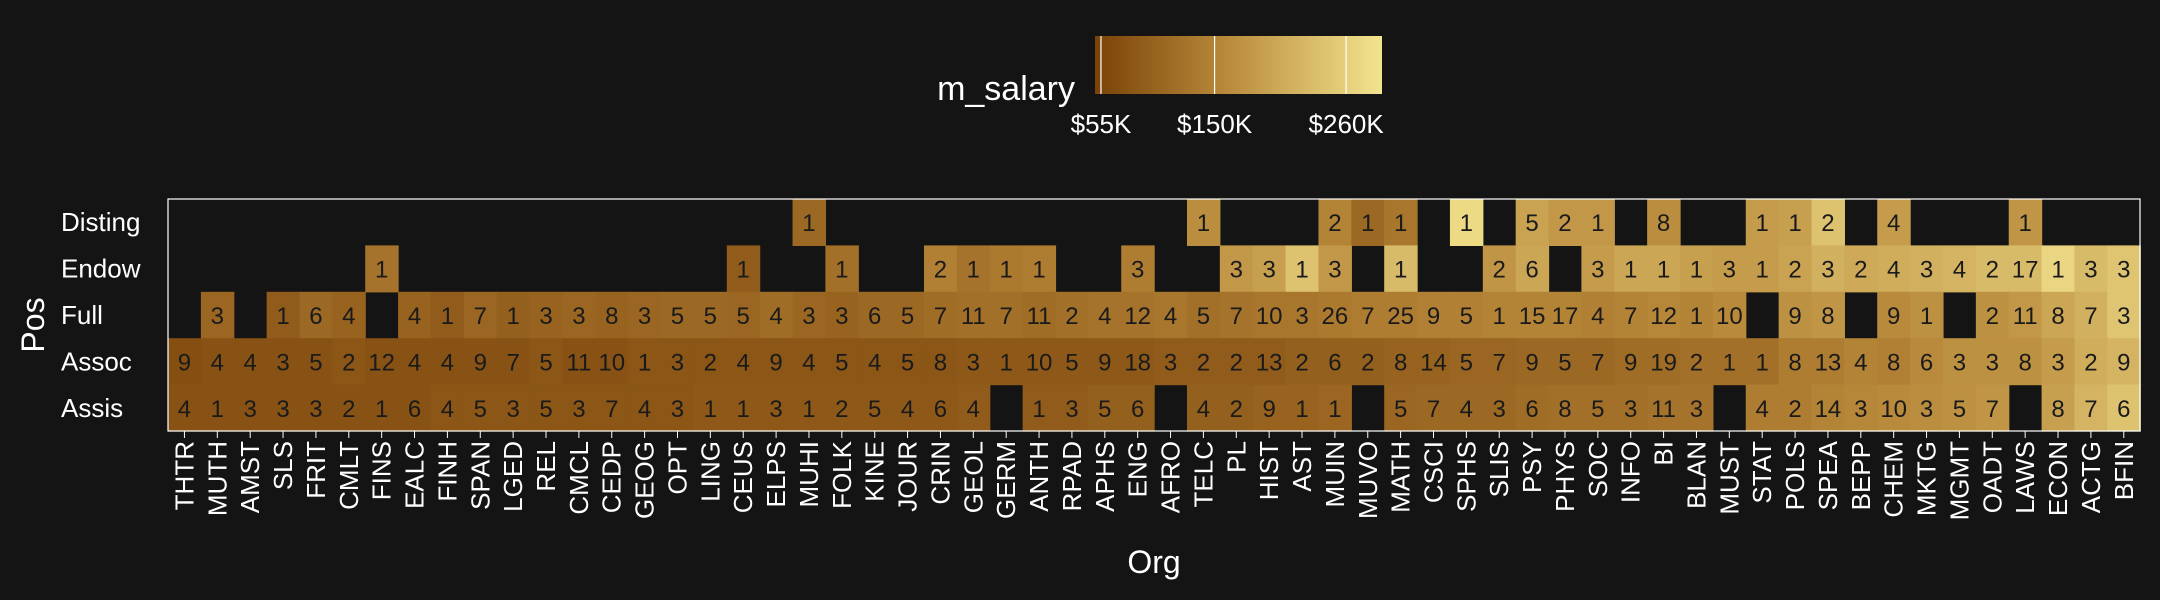 This screenshot has width=2160, height=600. I want to click on x-tick-label: GERM, so click(1006, 480).